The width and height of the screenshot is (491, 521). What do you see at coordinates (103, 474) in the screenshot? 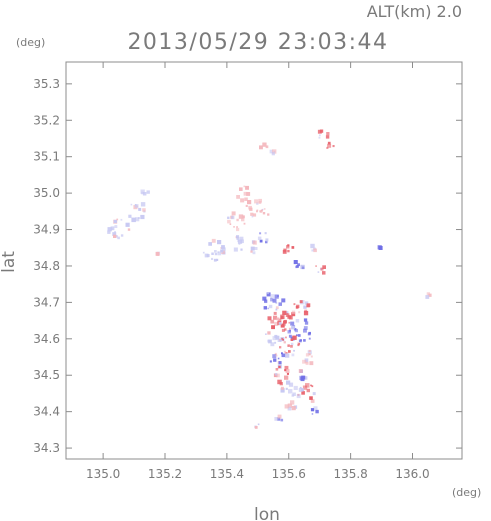
I see `x-tick-label: 135.0` at bounding box center [103, 474].